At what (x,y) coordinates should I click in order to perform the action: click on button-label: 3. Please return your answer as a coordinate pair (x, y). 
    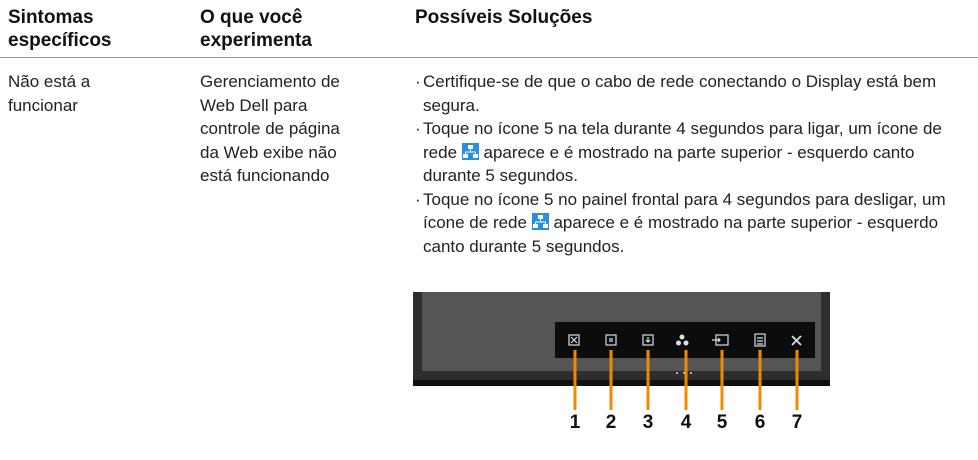
    Looking at the image, I should click on (648, 422).